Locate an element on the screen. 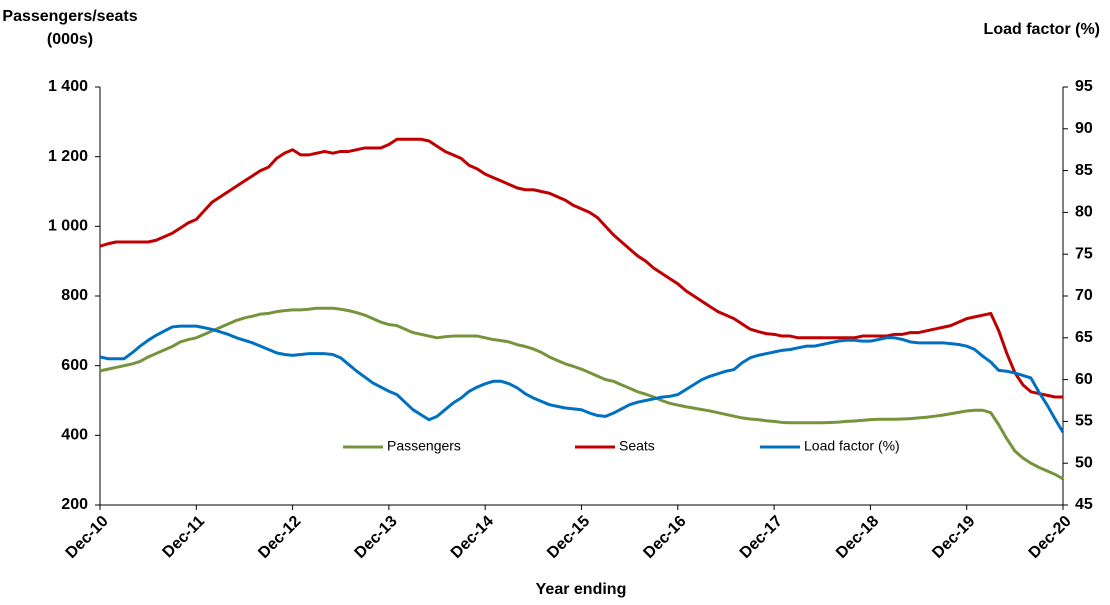  y2-tick-label: 75 is located at coordinates (1084, 253).